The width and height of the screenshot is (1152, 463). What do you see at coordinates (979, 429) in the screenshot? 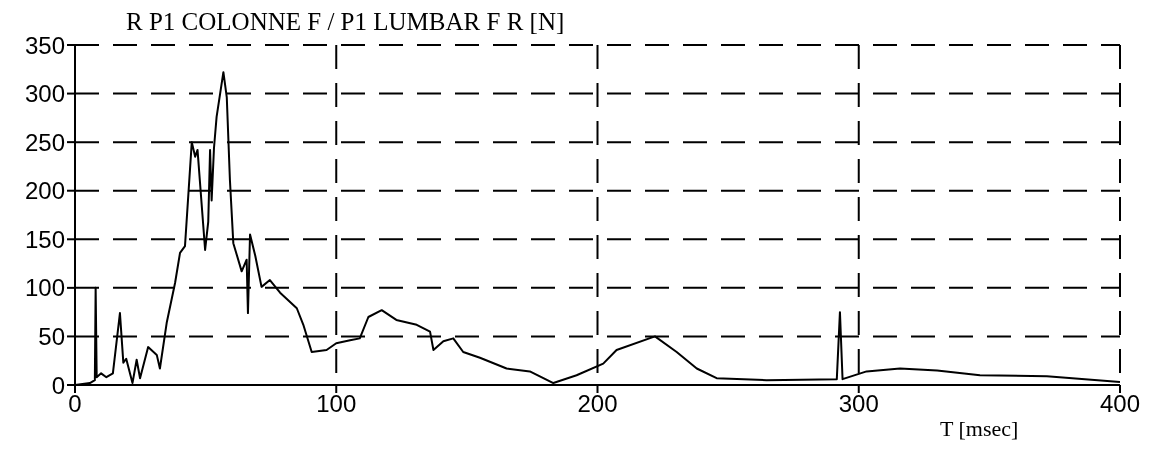
I see `x-axis-title: T [msec]` at bounding box center [979, 429].